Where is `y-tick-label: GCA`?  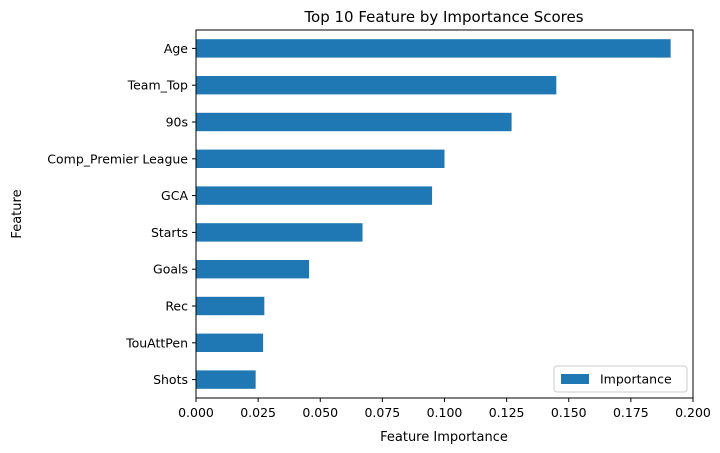 y-tick-label: GCA is located at coordinates (174, 195).